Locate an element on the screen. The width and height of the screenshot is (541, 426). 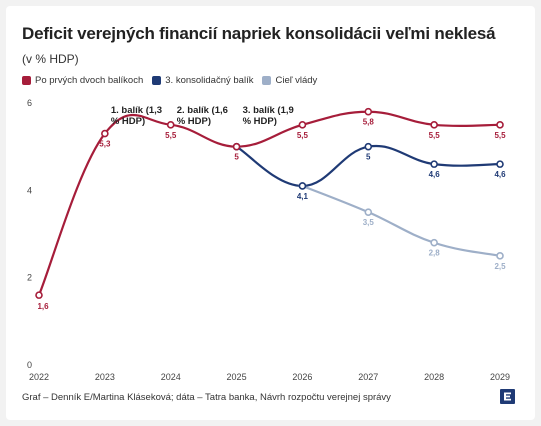
chart-subtitle: (v % HDP) is located at coordinates (50, 59).